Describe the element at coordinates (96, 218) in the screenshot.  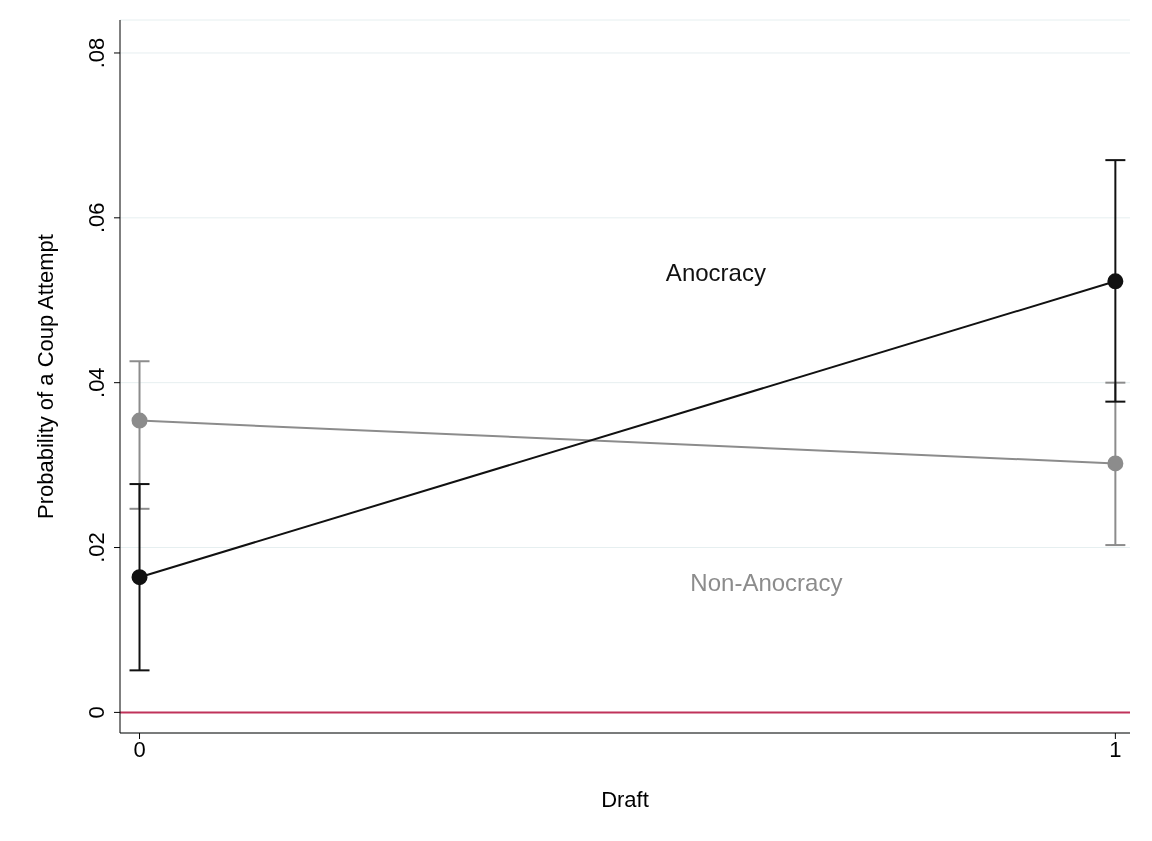
I see `y-tick-label: .06` at that location.